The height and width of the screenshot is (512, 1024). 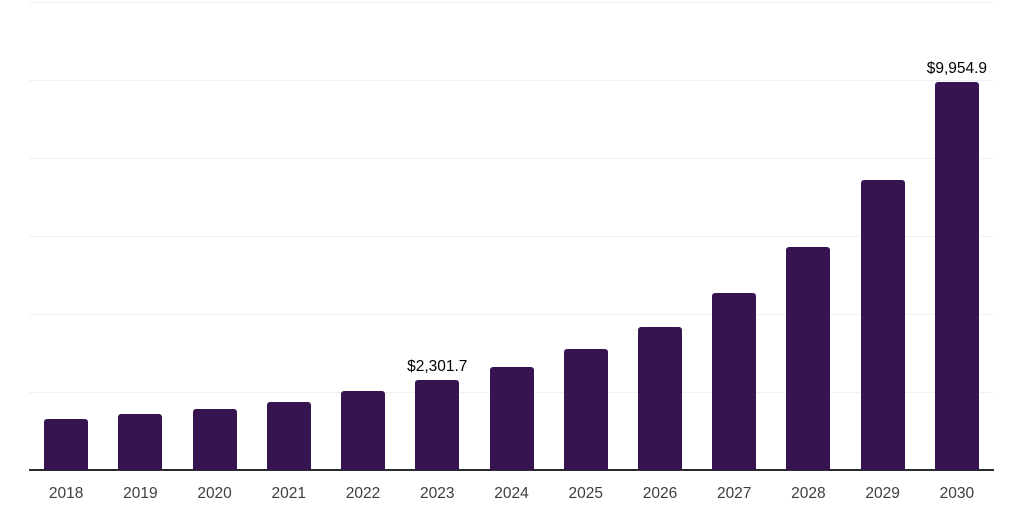 What do you see at coordinates (808, 493) in the screenshot?
I see `x-axis-label-2028: 2028` at bounding box center [808, 493].